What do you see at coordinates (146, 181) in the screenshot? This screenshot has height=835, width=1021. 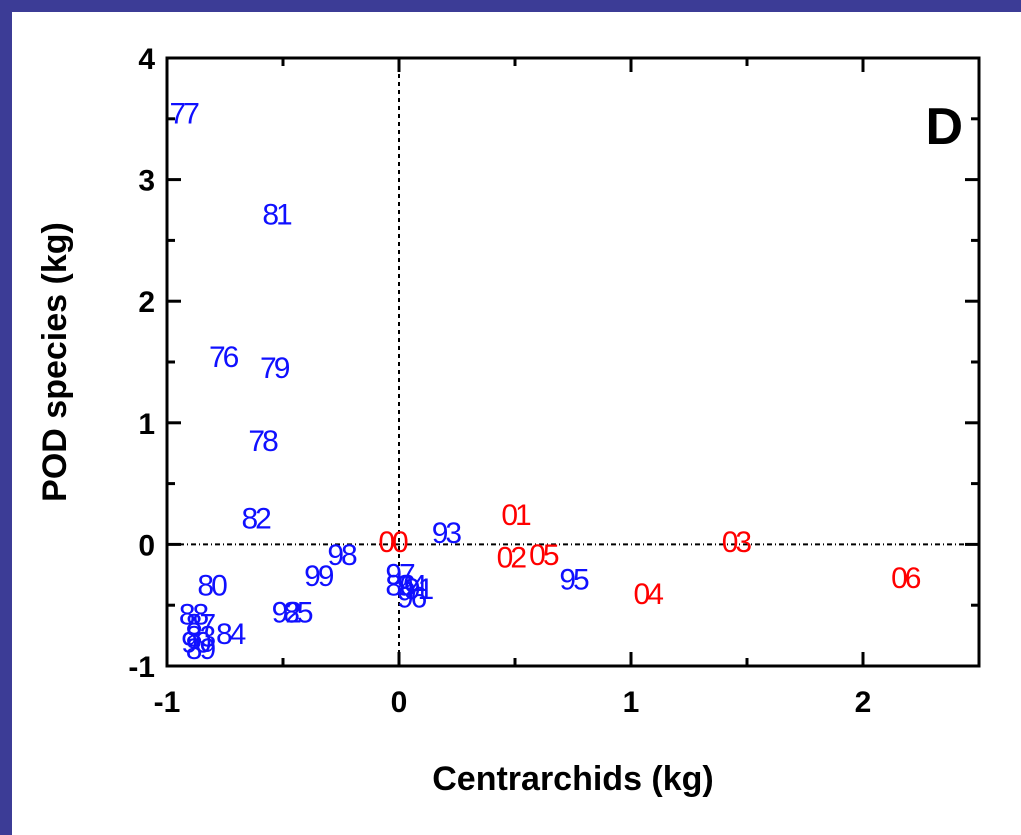 I see `y-tick-label: 3` at bounding box center [146, 181].